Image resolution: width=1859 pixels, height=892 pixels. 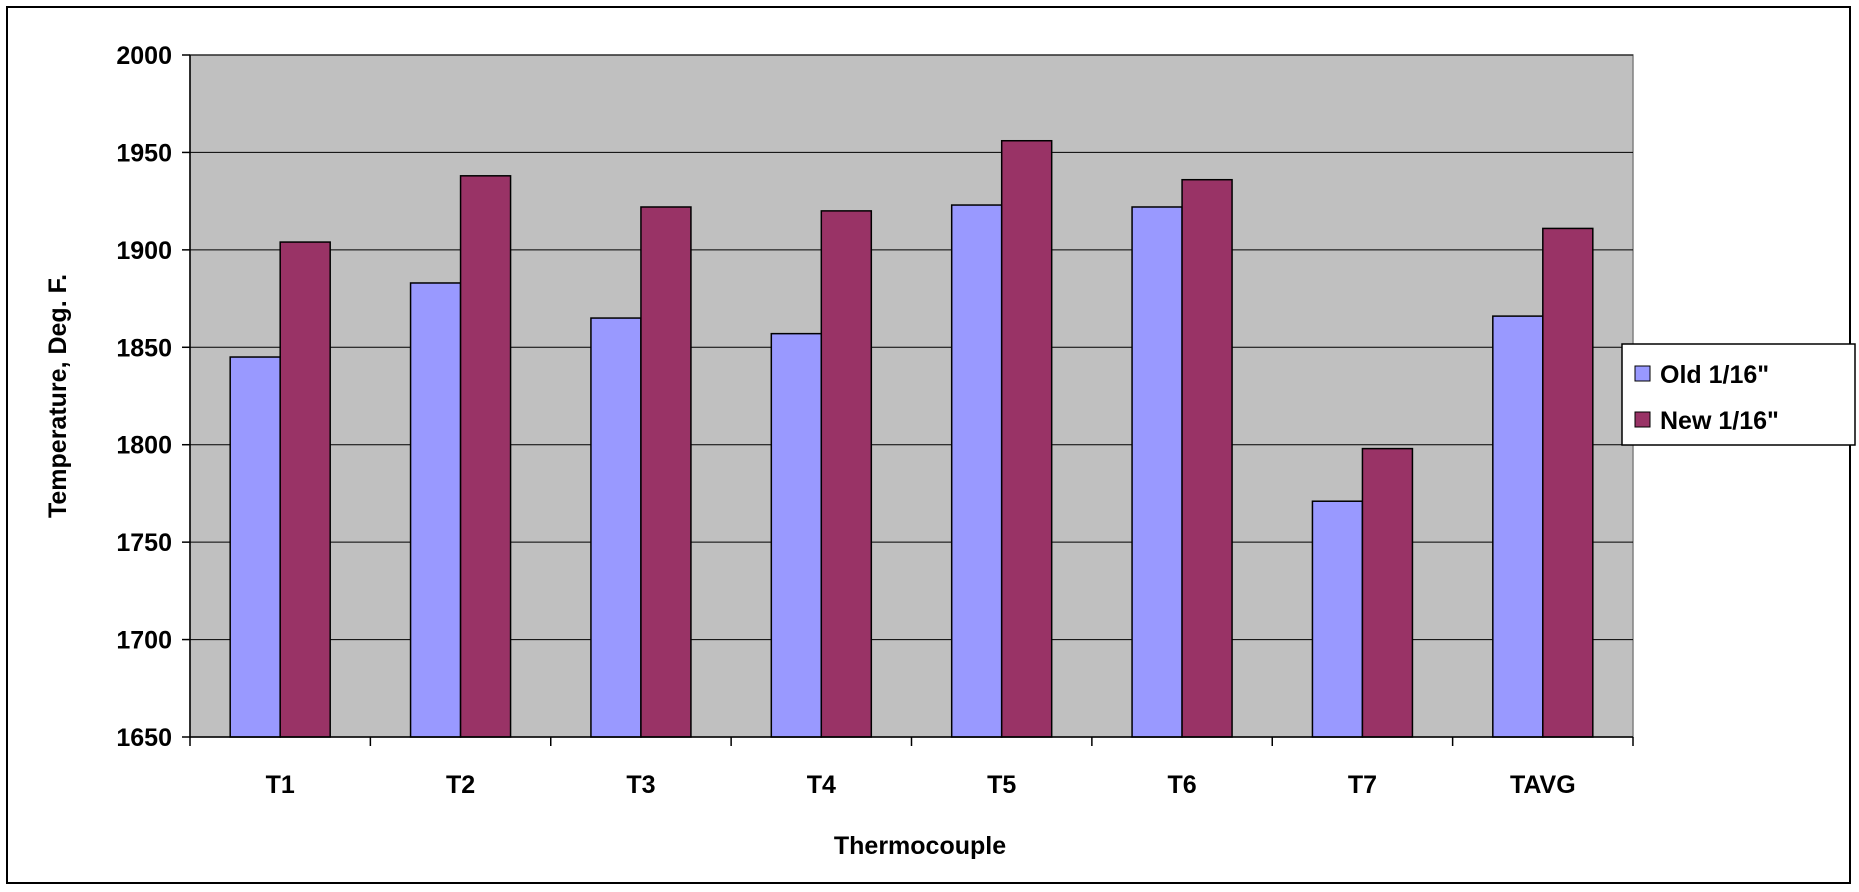 What do you see at coordinates (846, 474) in the screenshot?
I see `bar-new-t4` at bounding box center [846, 474].